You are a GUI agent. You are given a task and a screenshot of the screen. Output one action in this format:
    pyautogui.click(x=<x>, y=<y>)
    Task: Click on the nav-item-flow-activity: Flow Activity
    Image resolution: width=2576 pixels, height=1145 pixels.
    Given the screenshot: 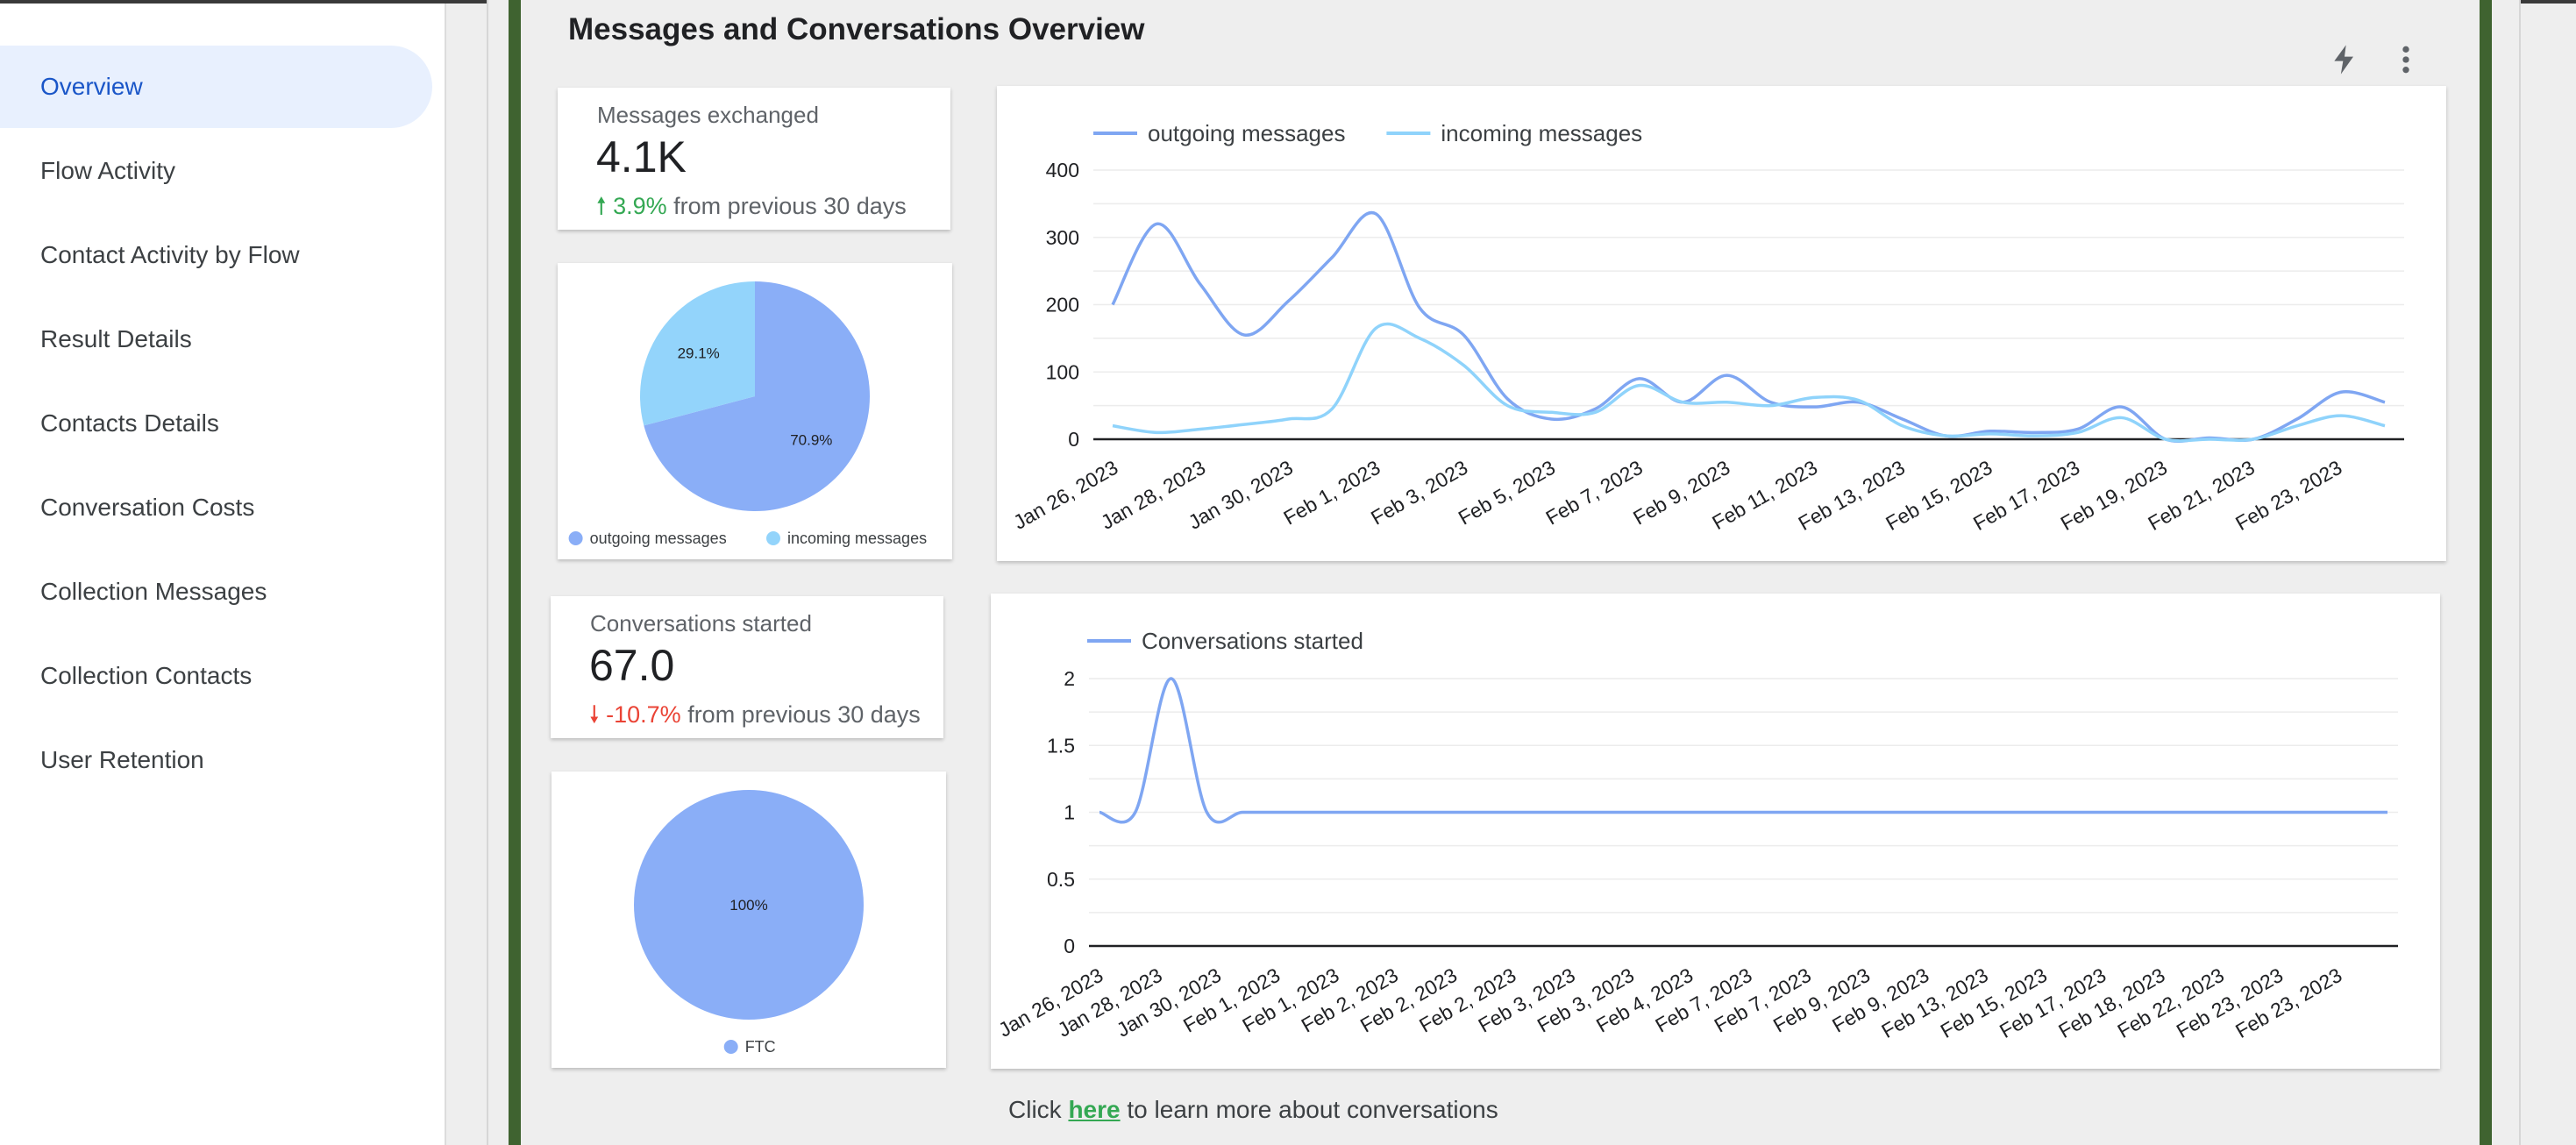 What is the action you would take?
    pyautogui.click(x=108, y=170)
    